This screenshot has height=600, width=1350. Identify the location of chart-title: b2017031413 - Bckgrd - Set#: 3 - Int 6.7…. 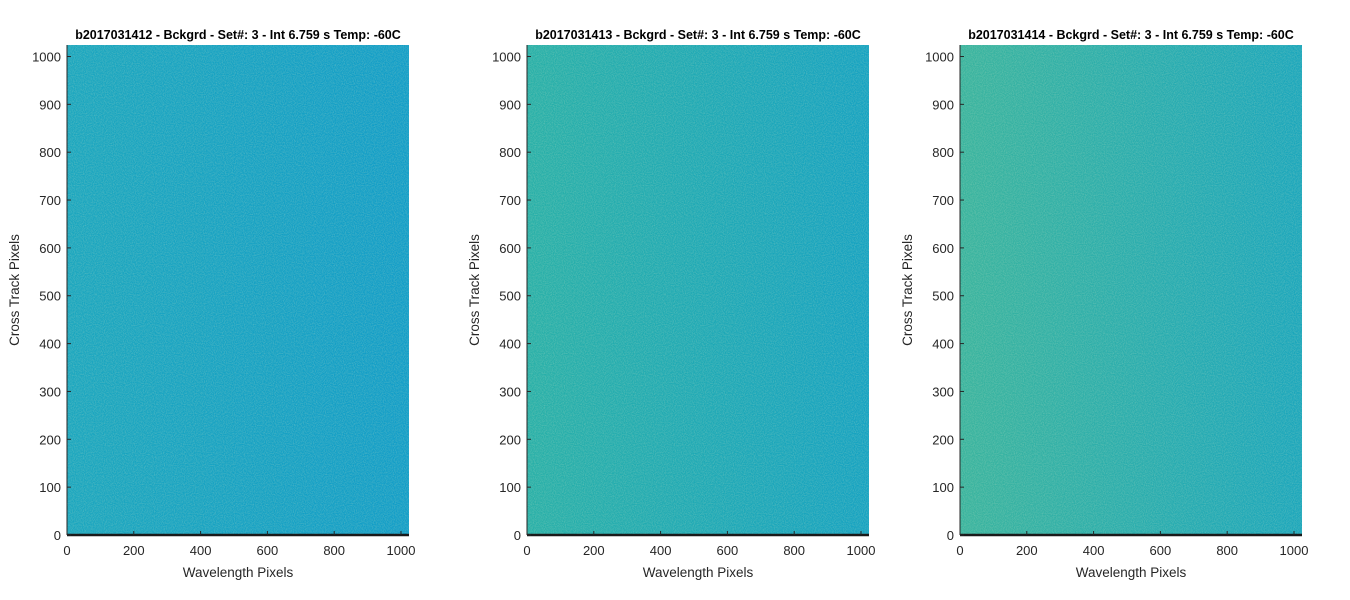
(698, 35).